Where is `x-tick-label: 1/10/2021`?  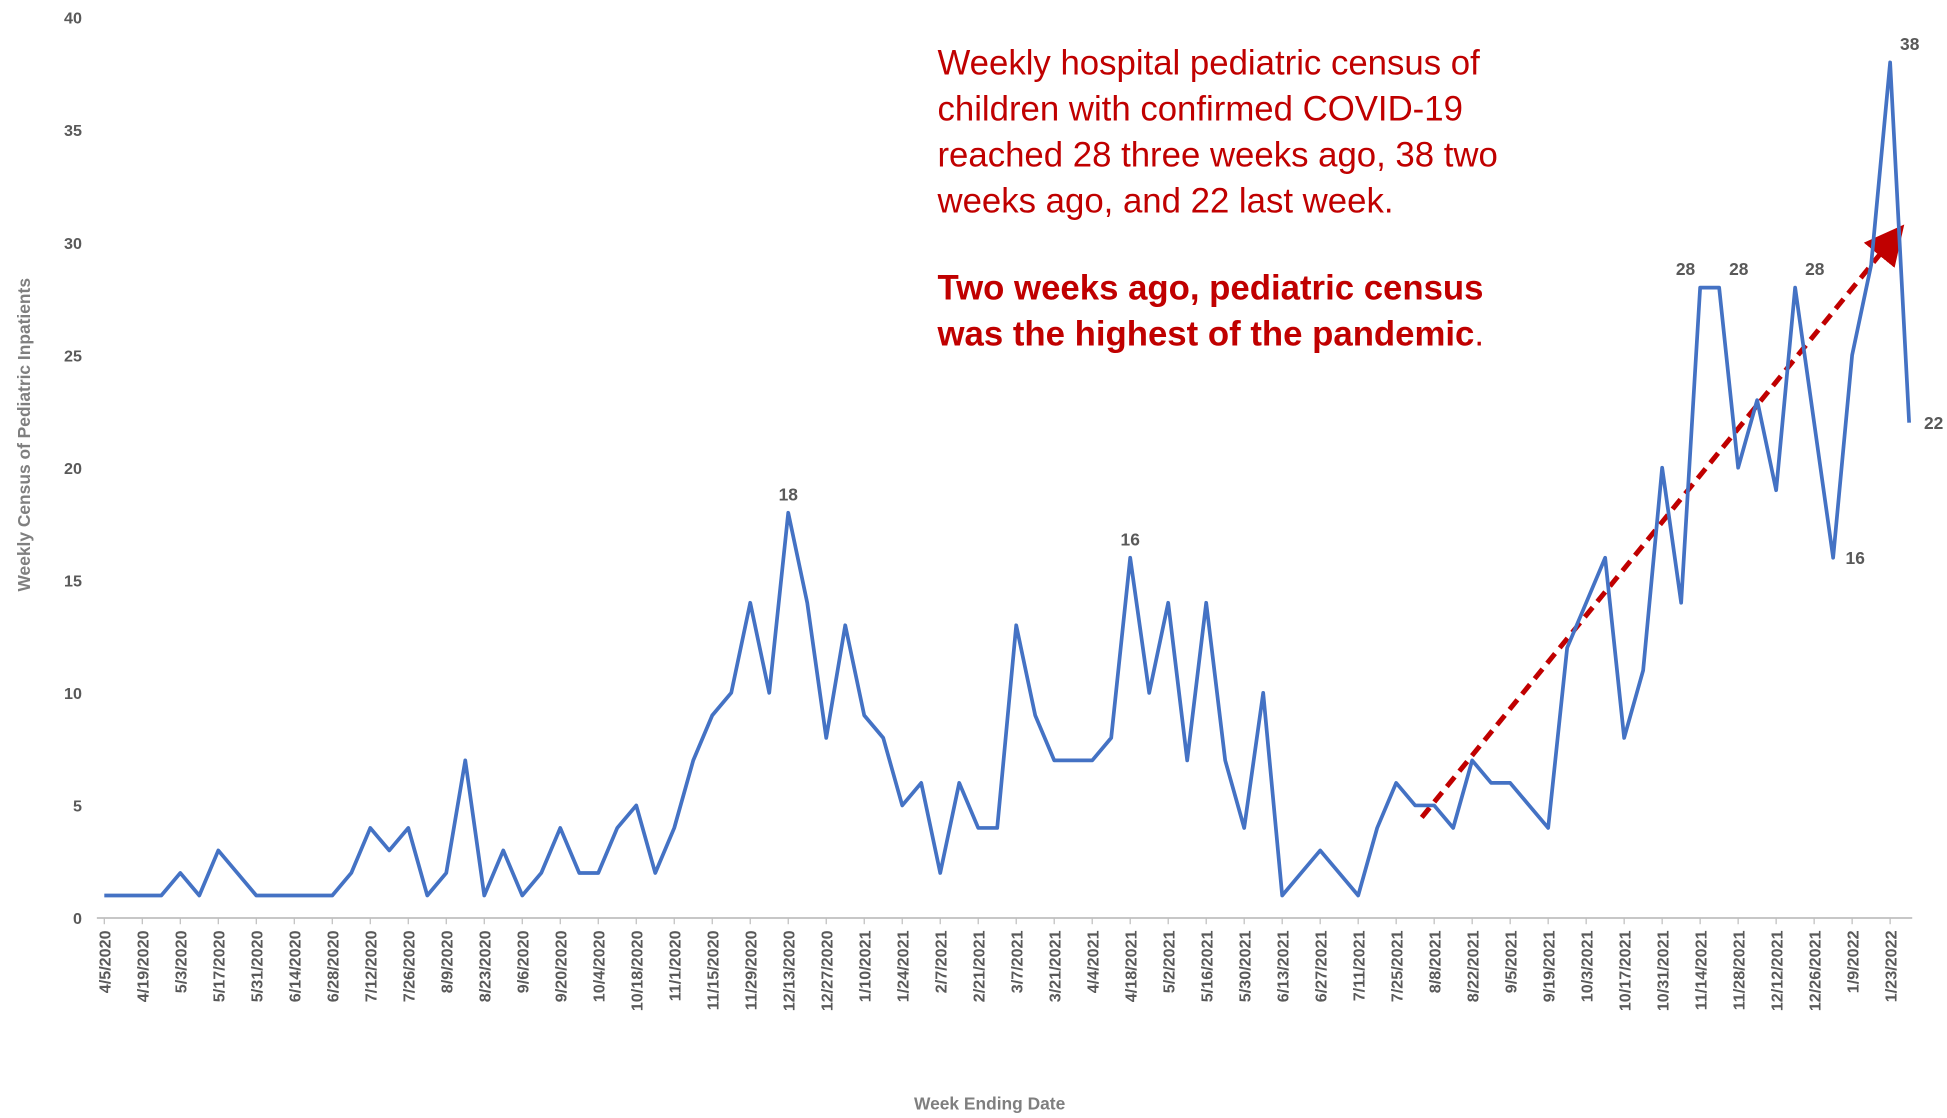
x-tick-label: 1/10/2021 is located at coordinates (865, 966).